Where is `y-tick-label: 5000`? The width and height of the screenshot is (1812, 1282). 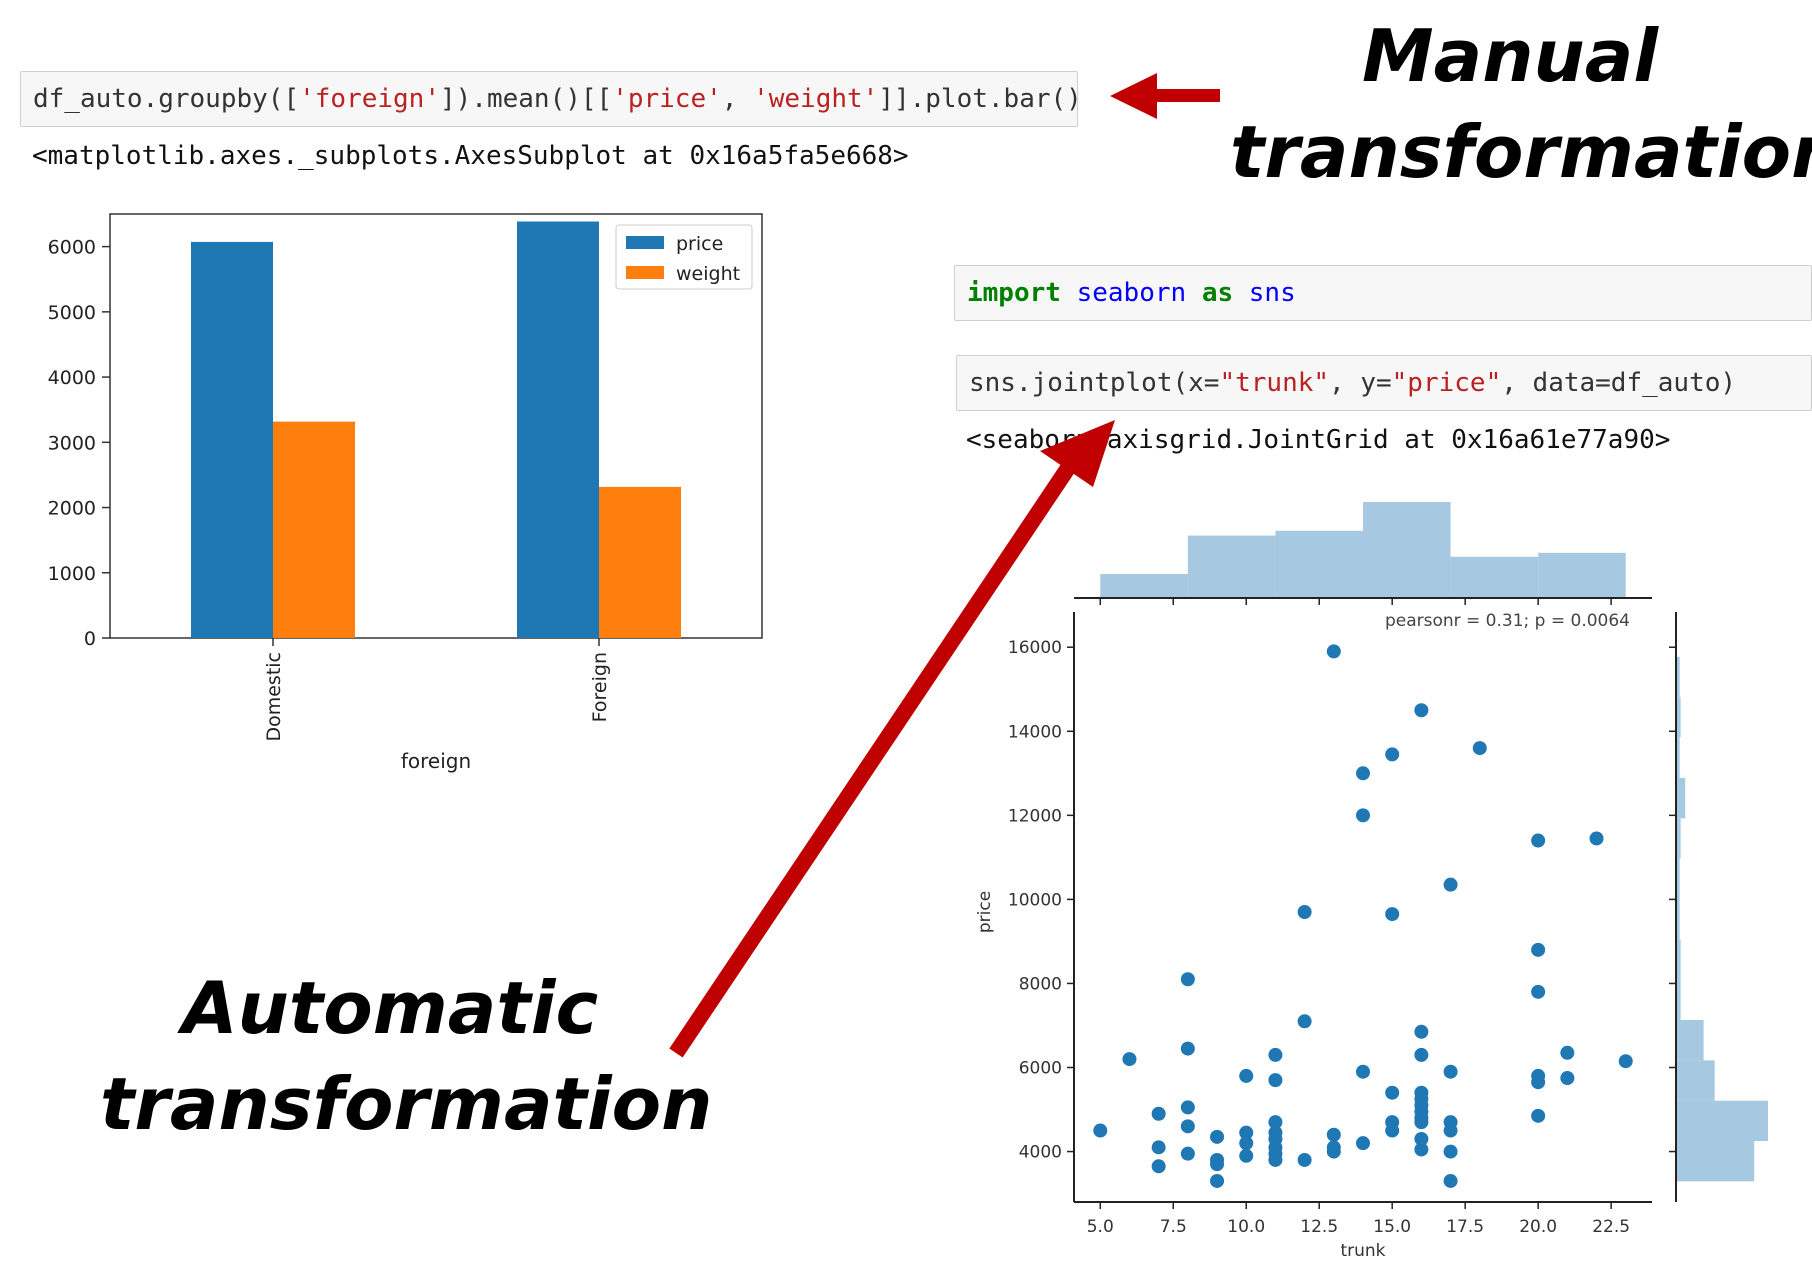
y-tick-label: 5000 is located at coordinates (72, 313).